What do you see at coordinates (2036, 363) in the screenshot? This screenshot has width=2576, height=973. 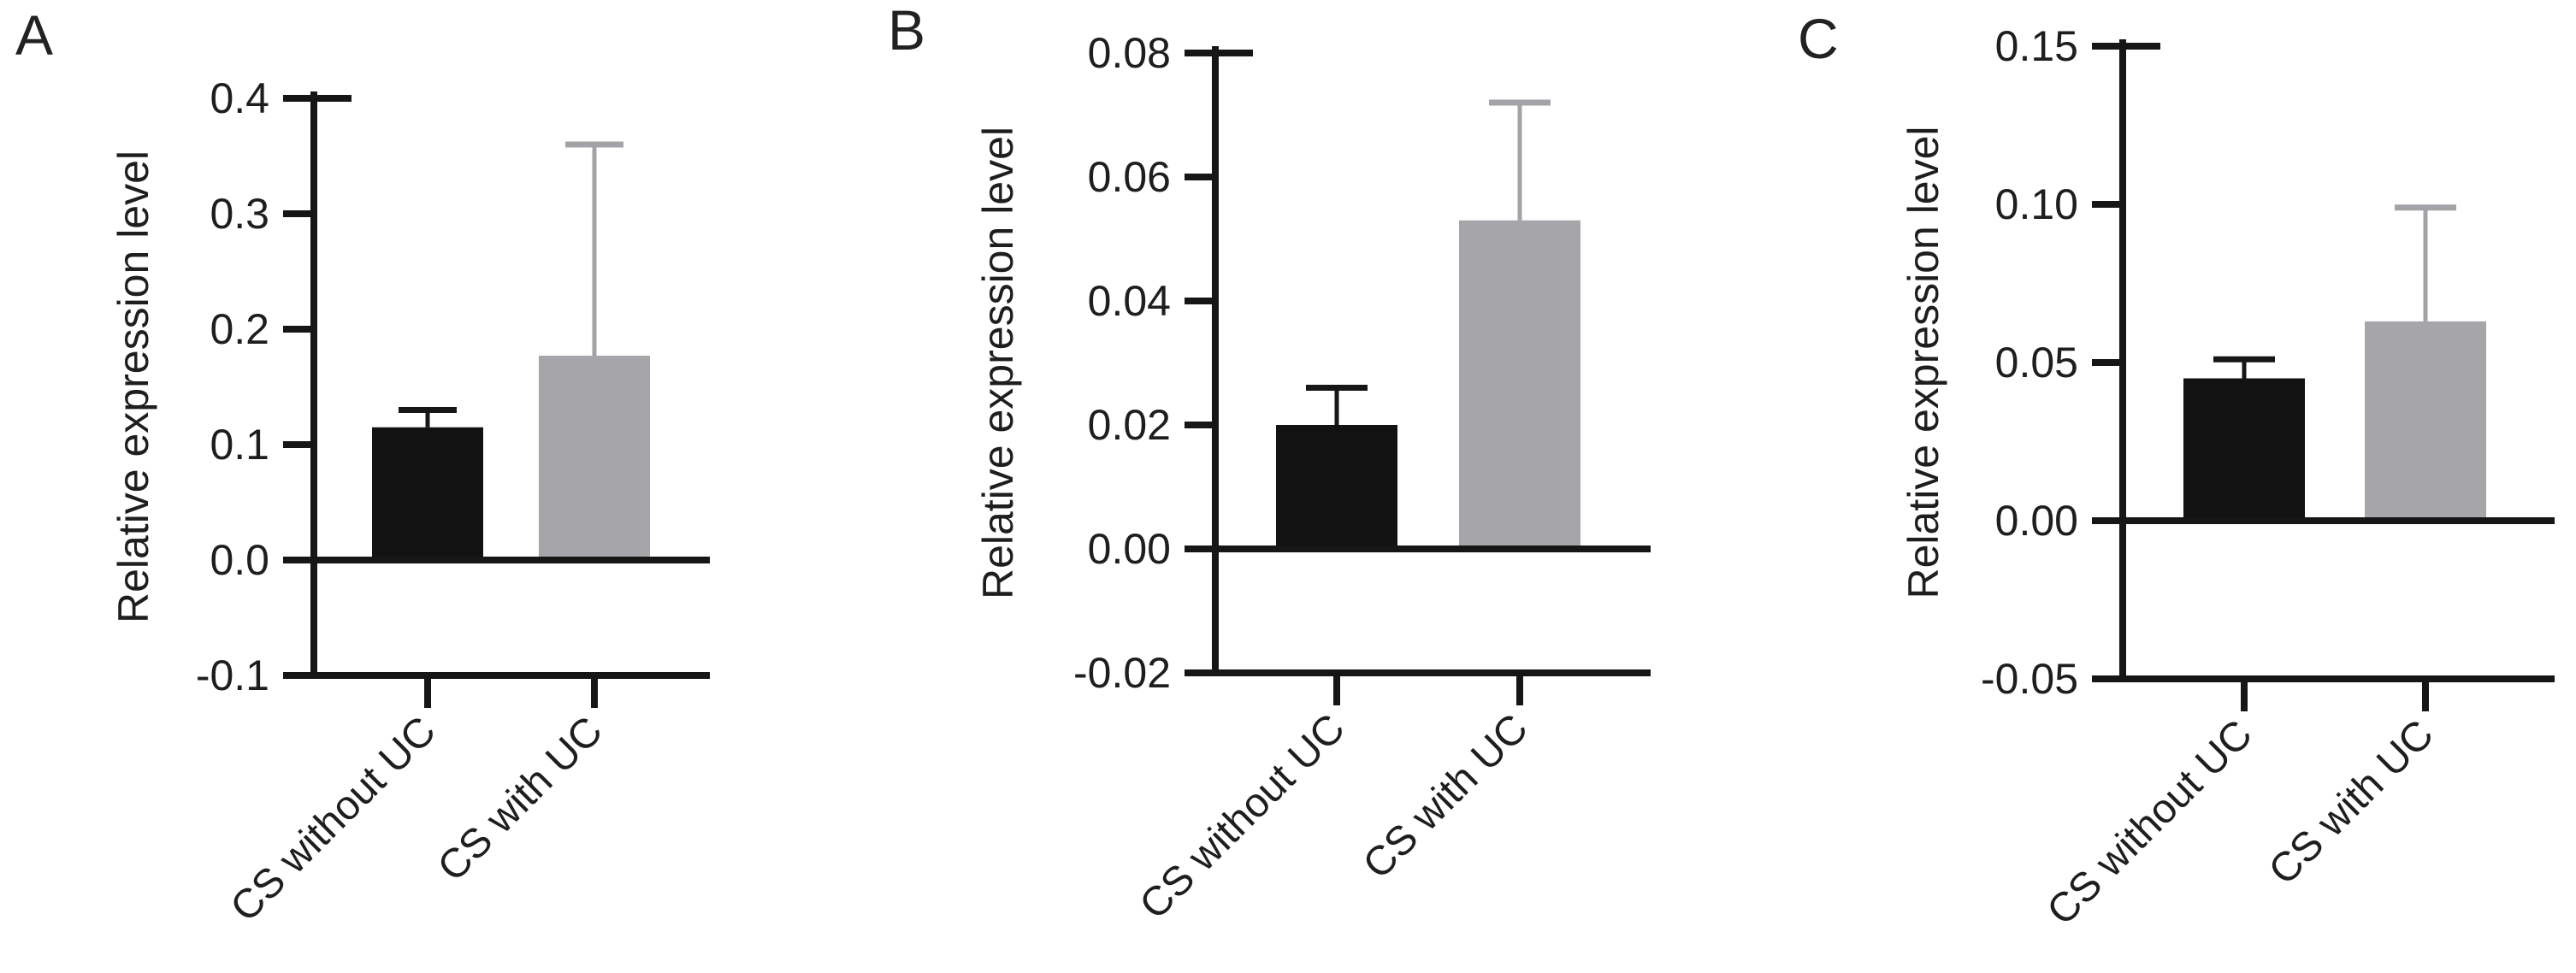 I see `y-tick-label: 0.05` at bounding box center [2036, 363].